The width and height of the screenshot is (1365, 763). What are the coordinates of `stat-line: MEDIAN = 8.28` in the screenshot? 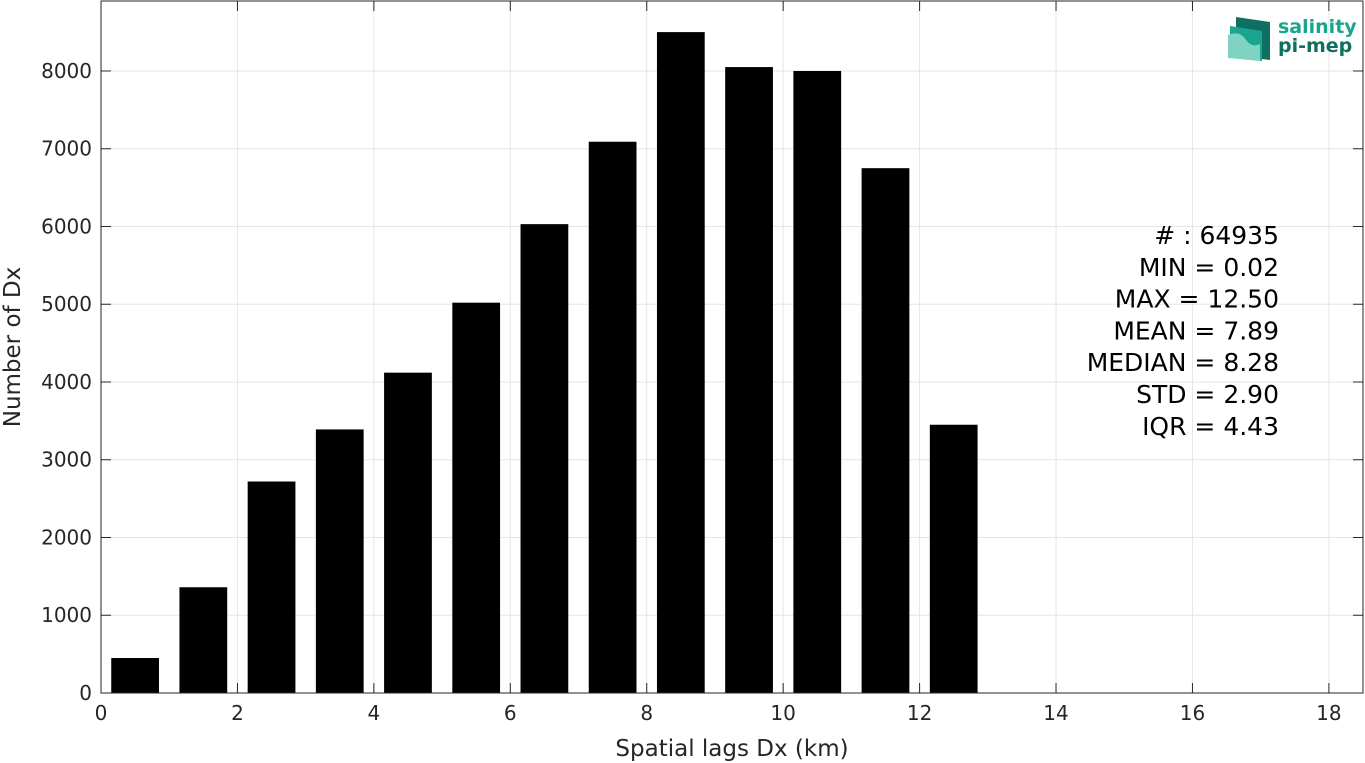 It's located at (1183, 362).